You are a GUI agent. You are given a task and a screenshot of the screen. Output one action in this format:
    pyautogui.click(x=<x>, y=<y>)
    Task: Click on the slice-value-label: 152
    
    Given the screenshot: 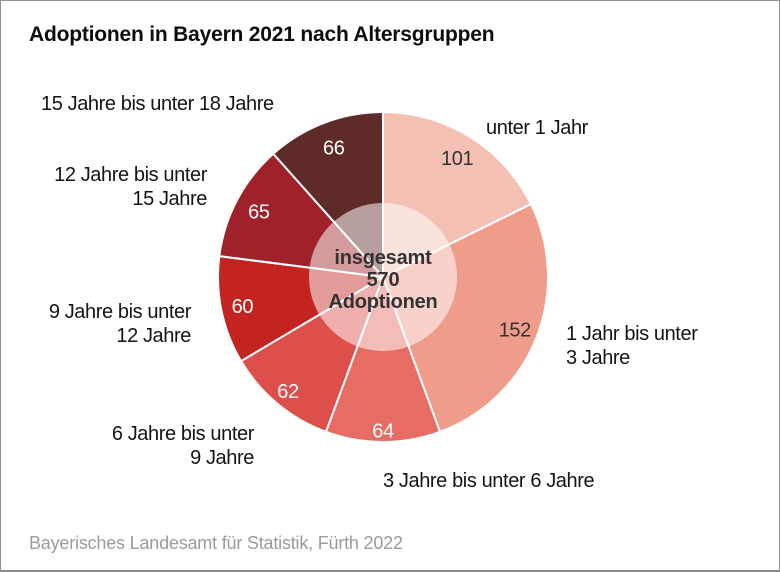 What is the action you would take?
    pyautogui.click(x=515, y=331)
    